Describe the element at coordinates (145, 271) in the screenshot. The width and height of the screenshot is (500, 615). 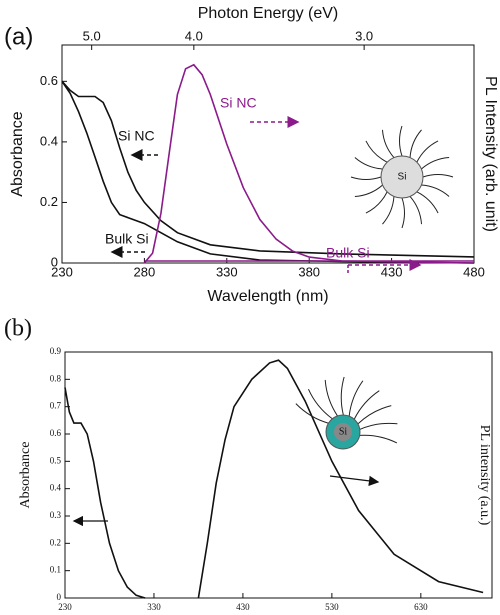
I see `x-tick-label: 280` at that location.